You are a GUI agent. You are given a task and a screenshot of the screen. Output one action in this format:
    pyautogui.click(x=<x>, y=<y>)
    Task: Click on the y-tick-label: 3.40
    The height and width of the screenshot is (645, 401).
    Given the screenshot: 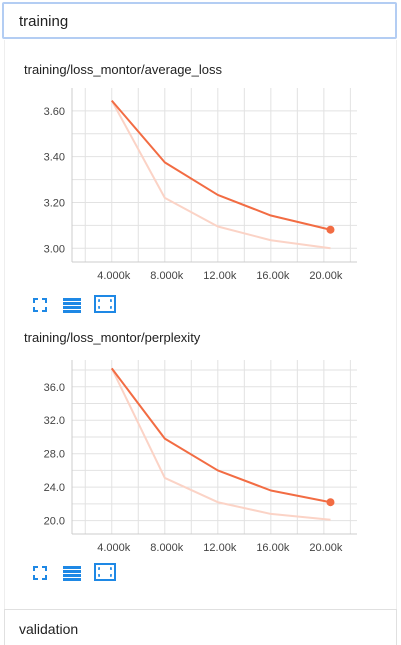 What is the action you would take?
    pyautogui.click(x=54, y=158)
    